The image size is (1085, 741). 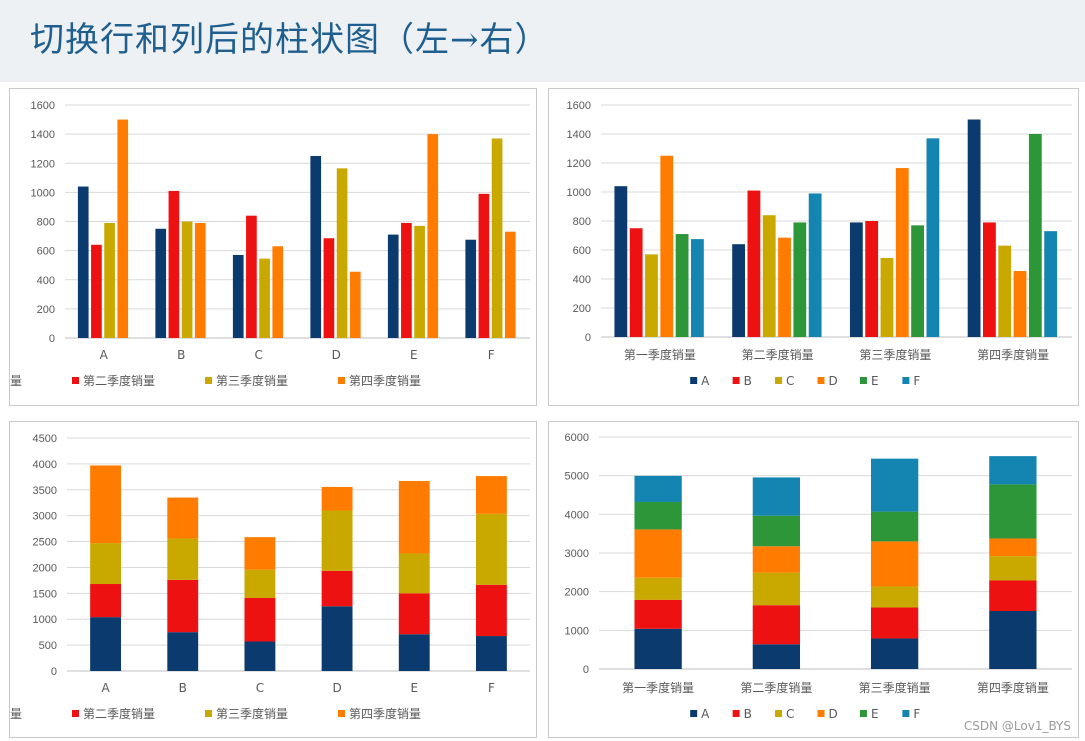 What do you see at coordinates (119, 380) in the screenshot?
I see `legend-label: 第二季度销量` at bounding box center [119, 380].